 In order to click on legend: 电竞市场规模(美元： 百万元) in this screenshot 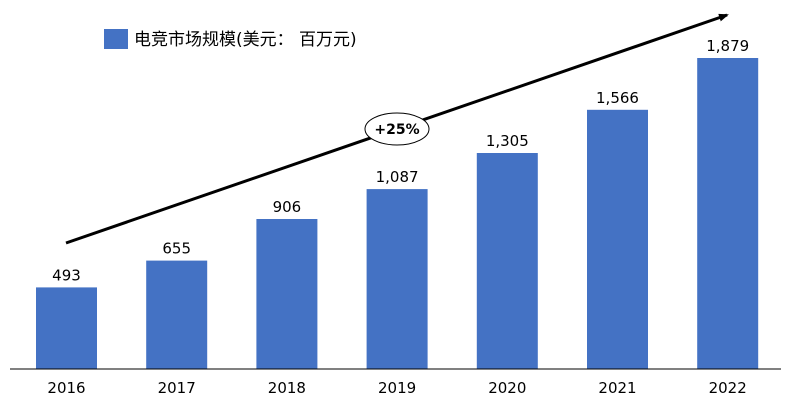, I will do `click(230, 39)`.